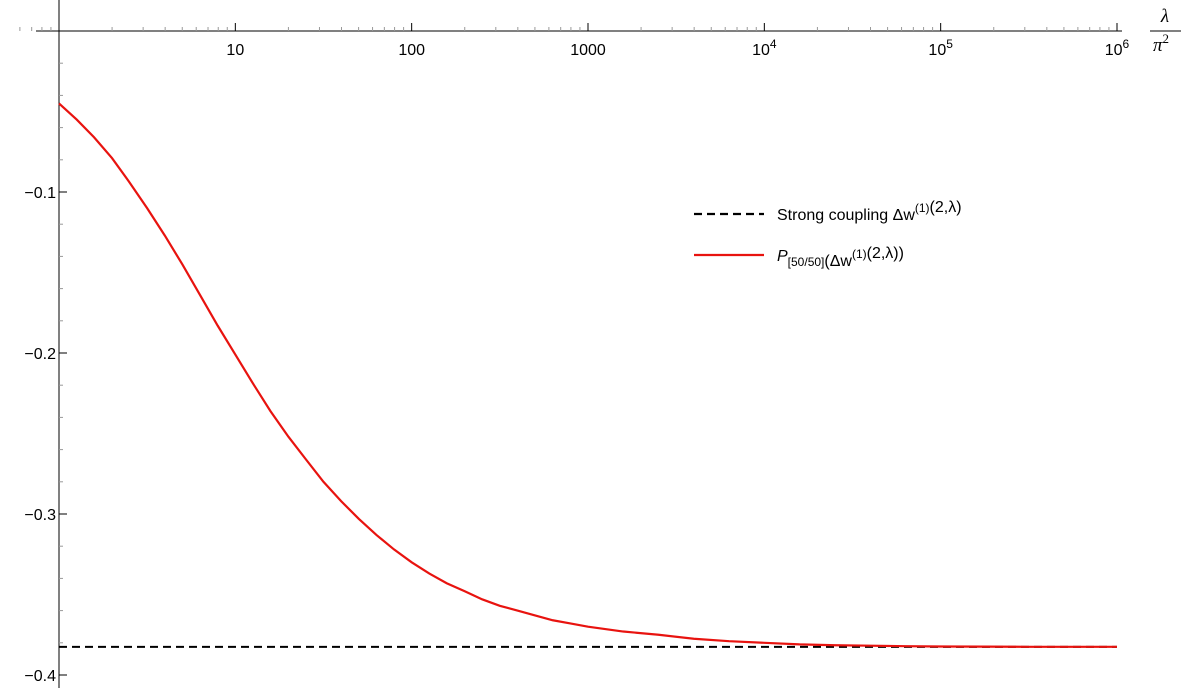 This screenshot has width=1195, height=688. What do you see at coordinates (764, 48) in the screenshot?
I see `x-tick-label: 10⁴` at bounding box center [764, 48].